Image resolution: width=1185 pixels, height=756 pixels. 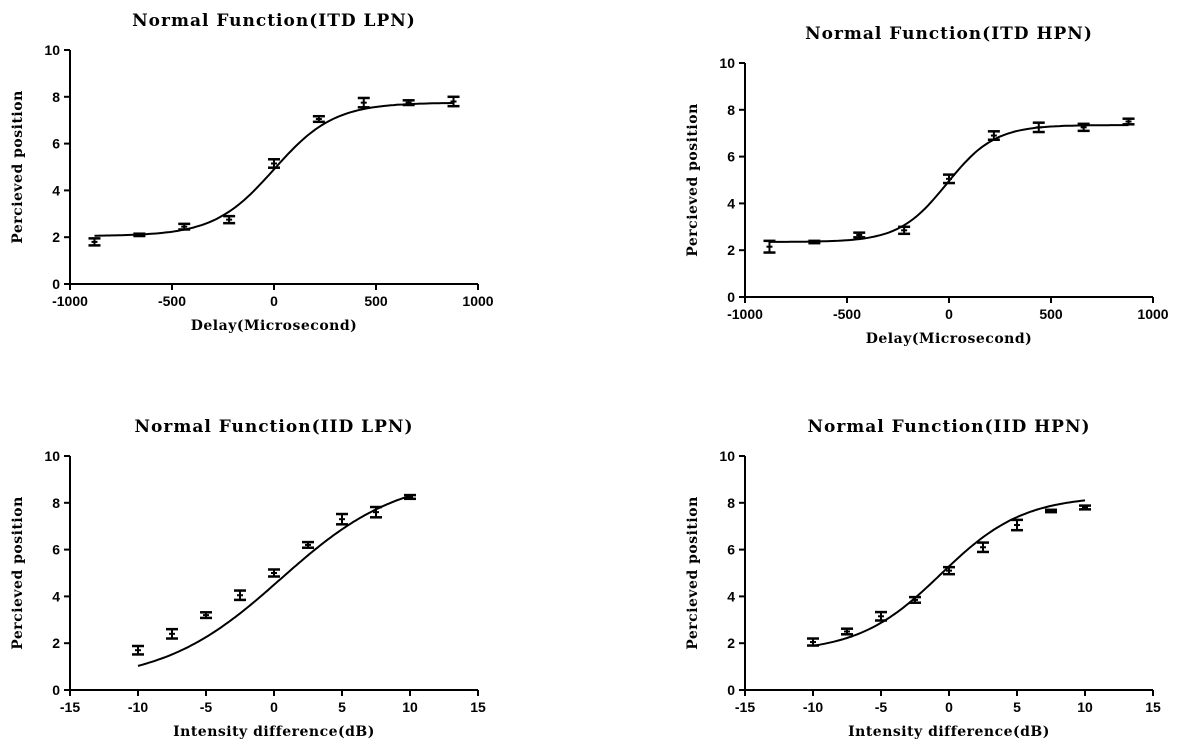 I want to click on chart-title: Normal Function(ITD LPN), so click(x=274, y=21).